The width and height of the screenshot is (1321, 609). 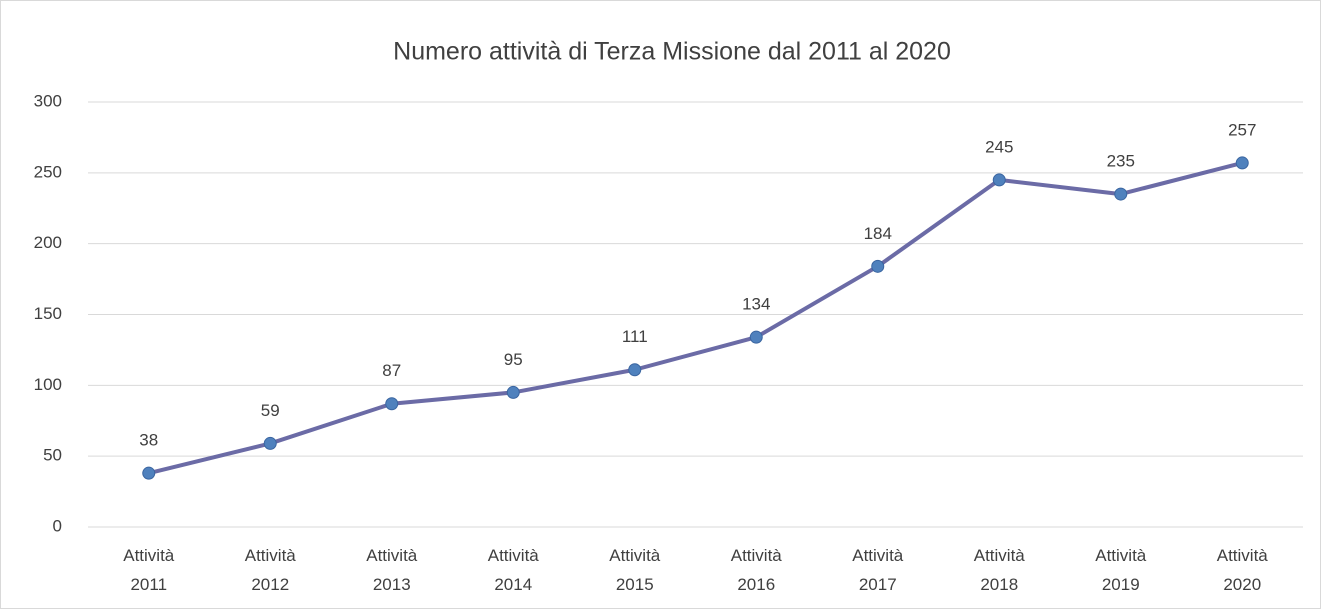 I want to click on y-tick-label: 100, so click(x=48, y=384).